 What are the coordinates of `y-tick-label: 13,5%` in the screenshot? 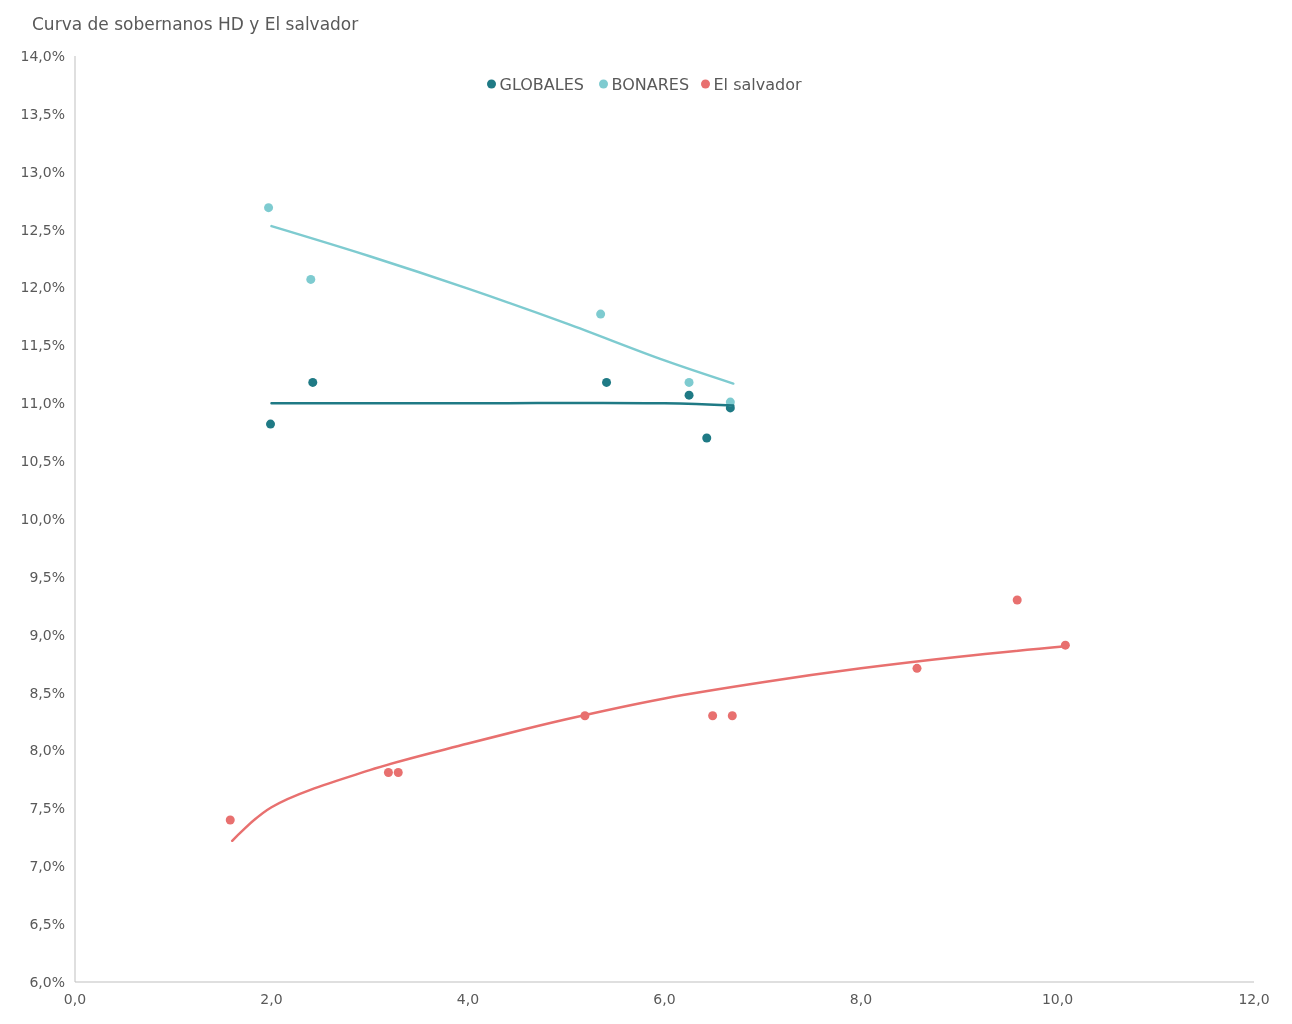 It's located at (42, 113).